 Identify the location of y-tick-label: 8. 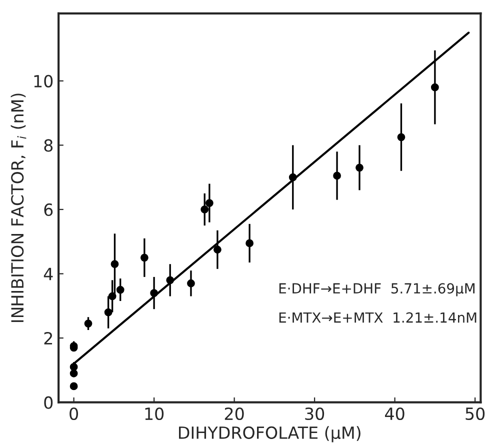
(48, 145).